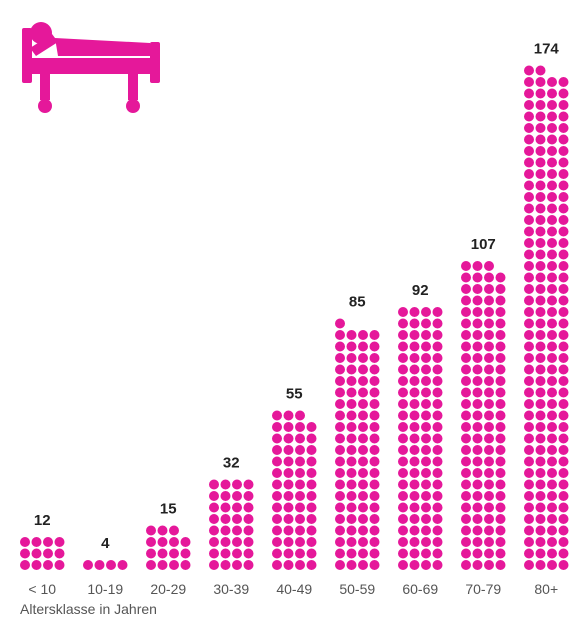  I want to click on value-label: 4, so click(105, 543).